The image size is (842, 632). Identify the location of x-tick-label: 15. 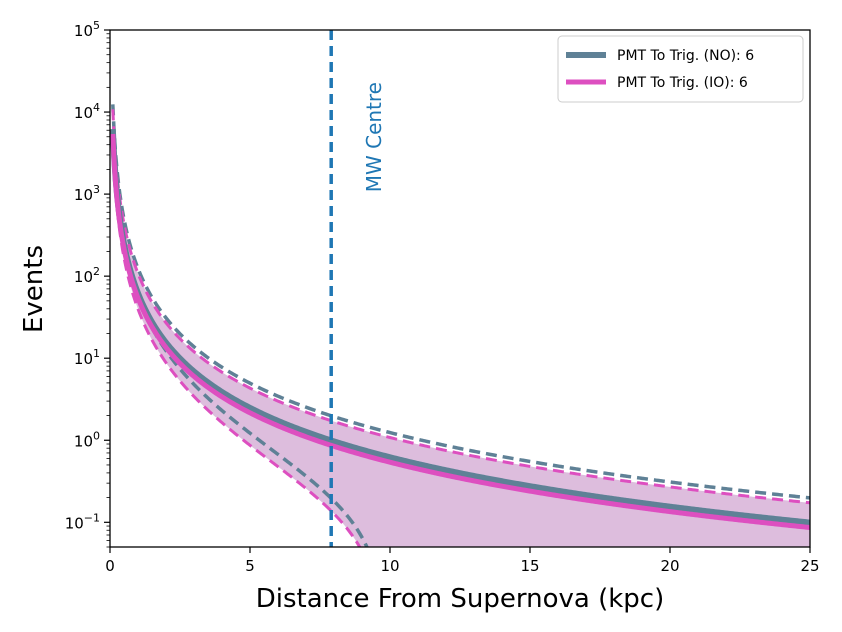
(529, 566).